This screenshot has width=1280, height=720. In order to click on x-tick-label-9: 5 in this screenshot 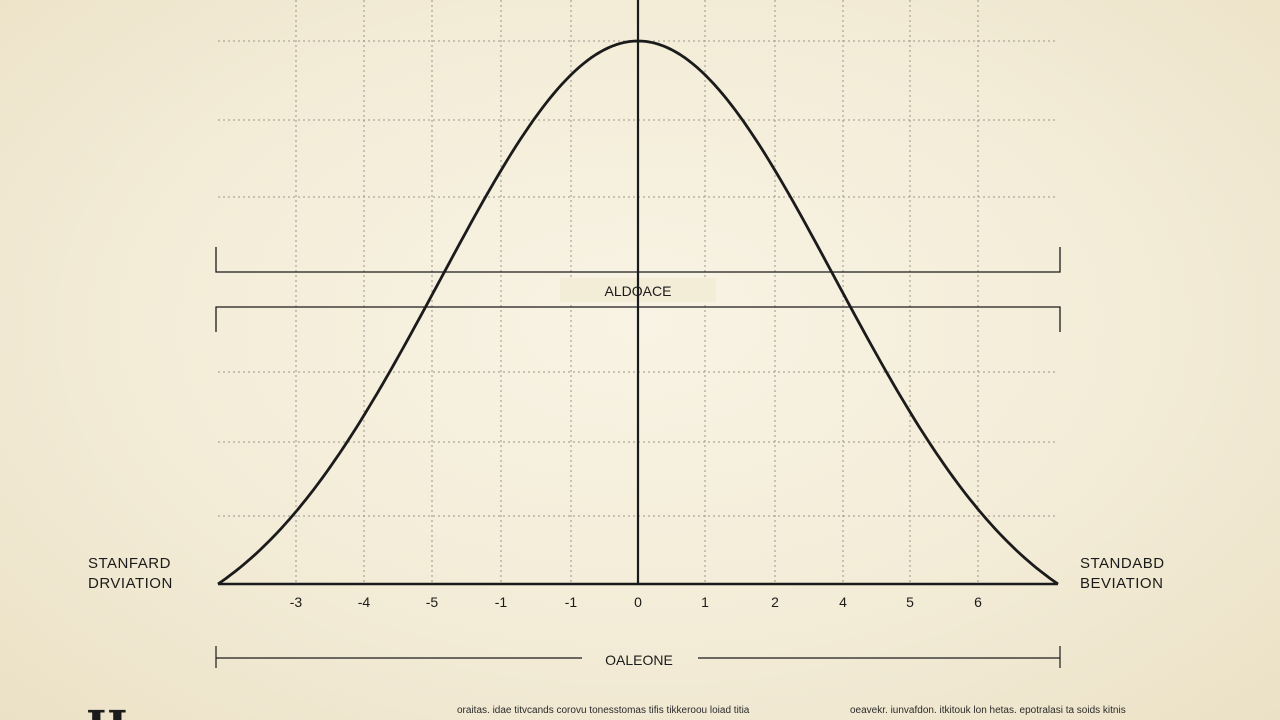, I will do `click(910, 602)`.